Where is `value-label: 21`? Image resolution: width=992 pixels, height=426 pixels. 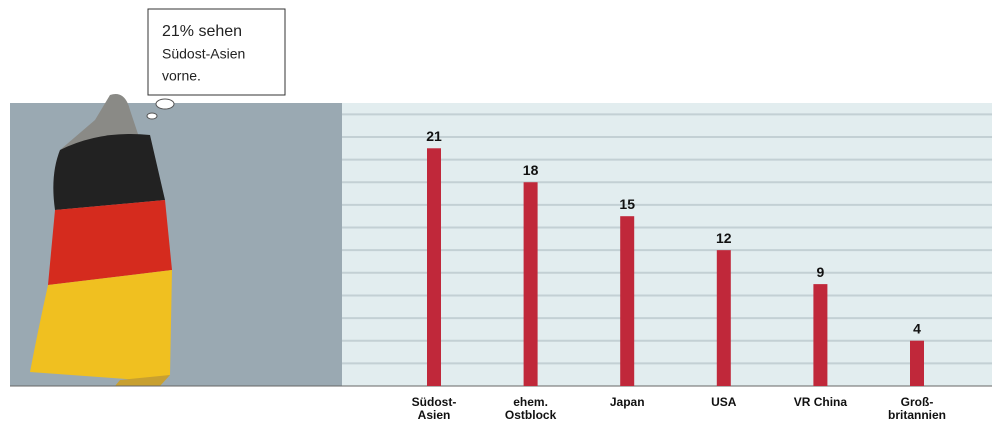
value-label: 21 is located at coordinates (434, 136).